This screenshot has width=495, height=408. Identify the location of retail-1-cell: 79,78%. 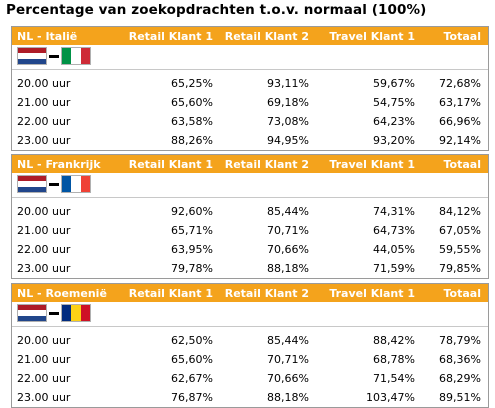
(192, 268).